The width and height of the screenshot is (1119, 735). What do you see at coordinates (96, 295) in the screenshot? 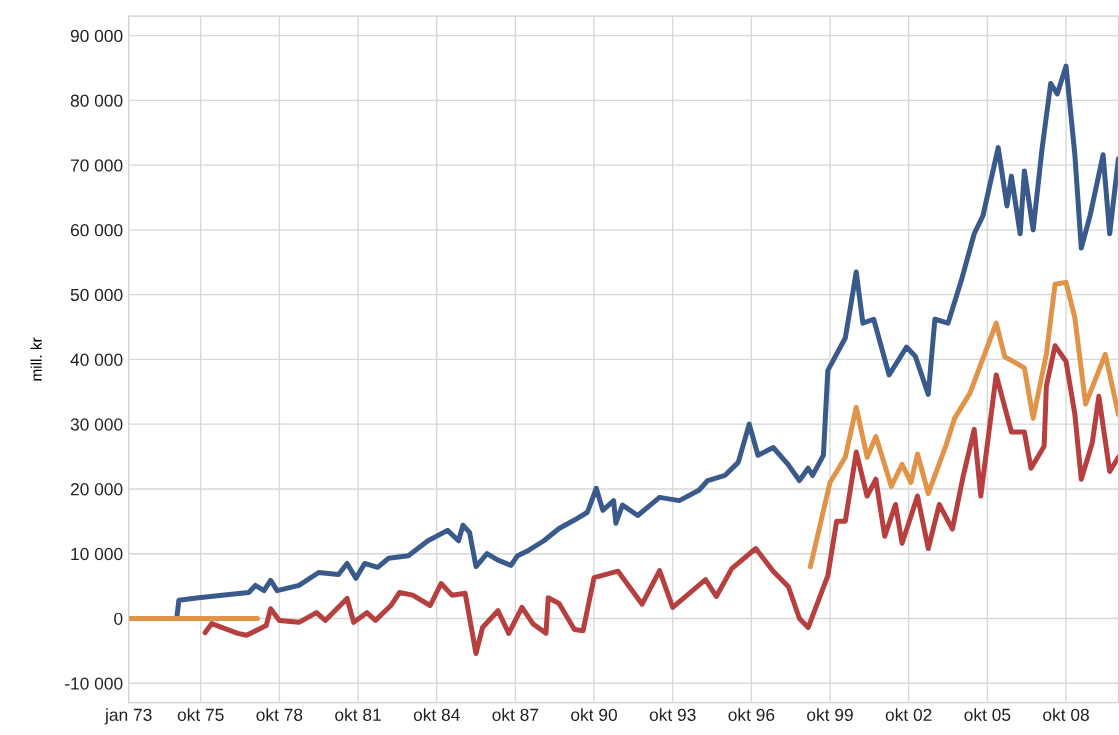
I see `y-tick-label: 50 000` at bounding box center [96, 295].